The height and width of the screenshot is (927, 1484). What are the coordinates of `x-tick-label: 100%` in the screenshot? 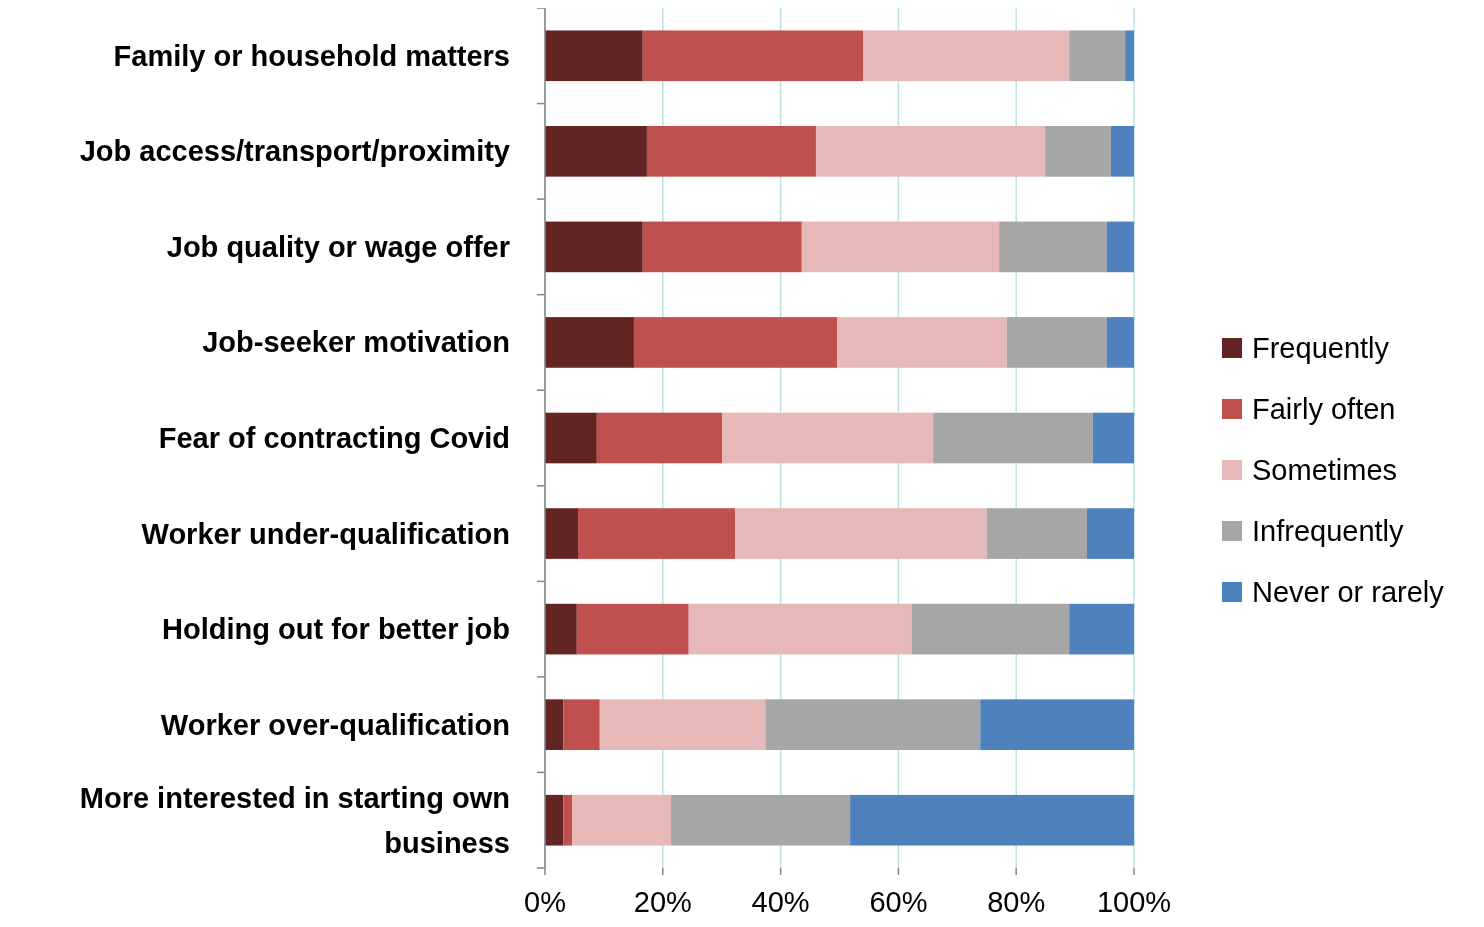 It's located at (1134, 902).